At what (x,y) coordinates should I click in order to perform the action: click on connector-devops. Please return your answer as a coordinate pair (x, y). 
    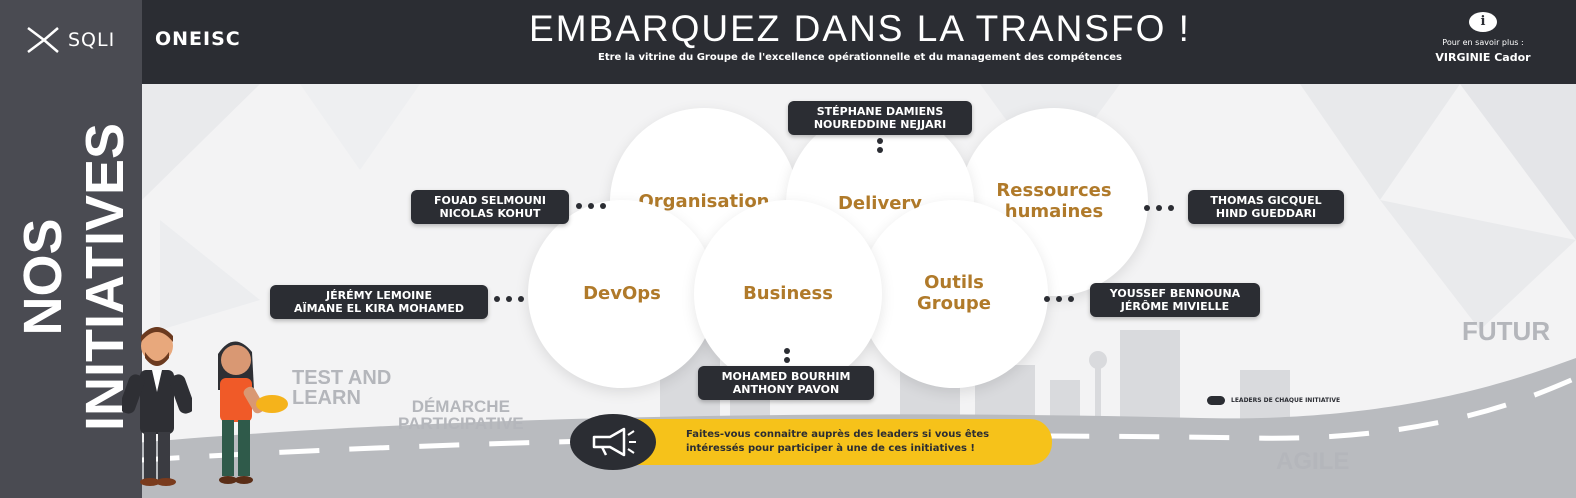
    Looking at the image, I should click on (509, 299).